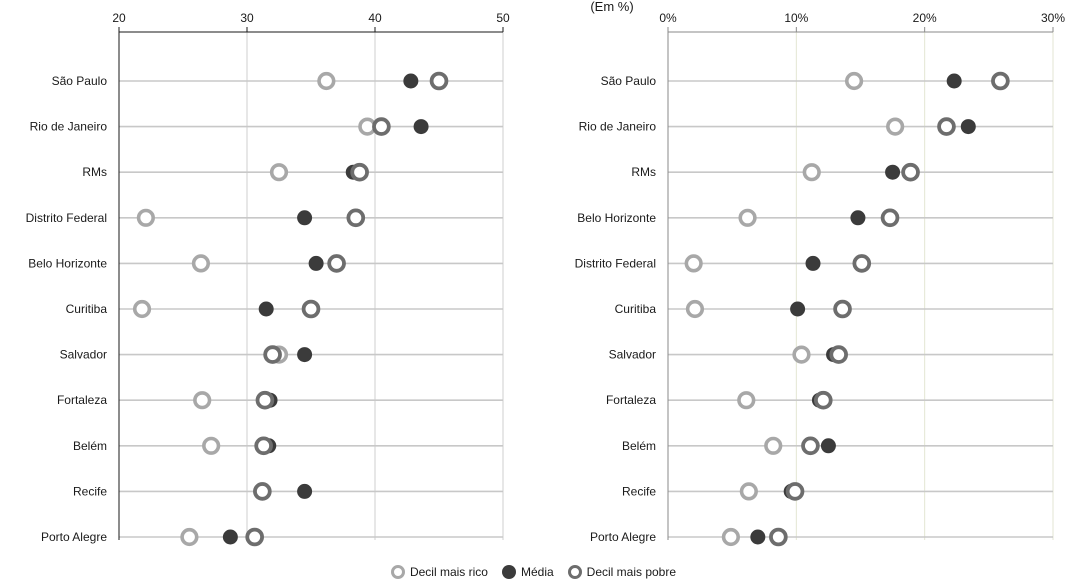 Image resolution: width=1067 pixels, height=583 pixels. Describe the element at coordinates (925, 18) in the screenshot. I see `tick-label: 20%` at that location.